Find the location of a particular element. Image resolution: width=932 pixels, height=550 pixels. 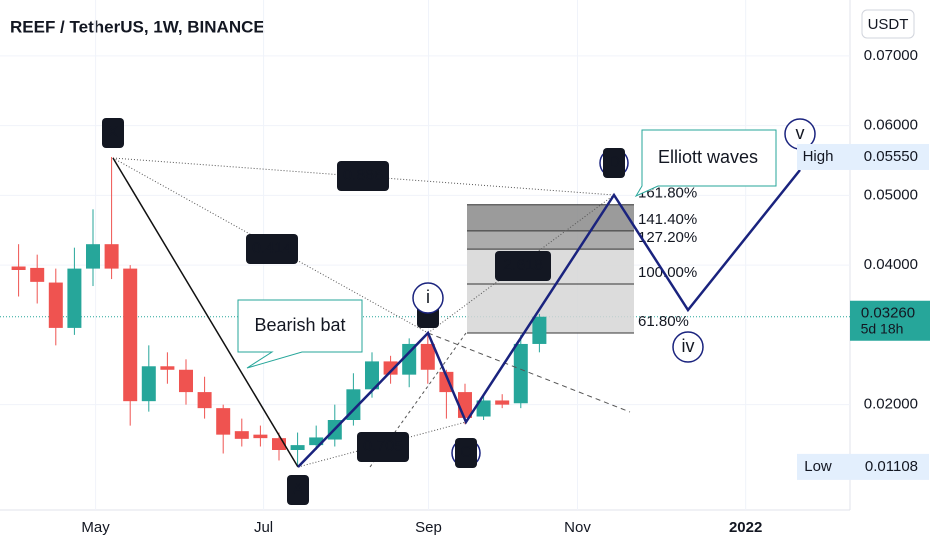

currency-box is located at coordinates (888, 24).